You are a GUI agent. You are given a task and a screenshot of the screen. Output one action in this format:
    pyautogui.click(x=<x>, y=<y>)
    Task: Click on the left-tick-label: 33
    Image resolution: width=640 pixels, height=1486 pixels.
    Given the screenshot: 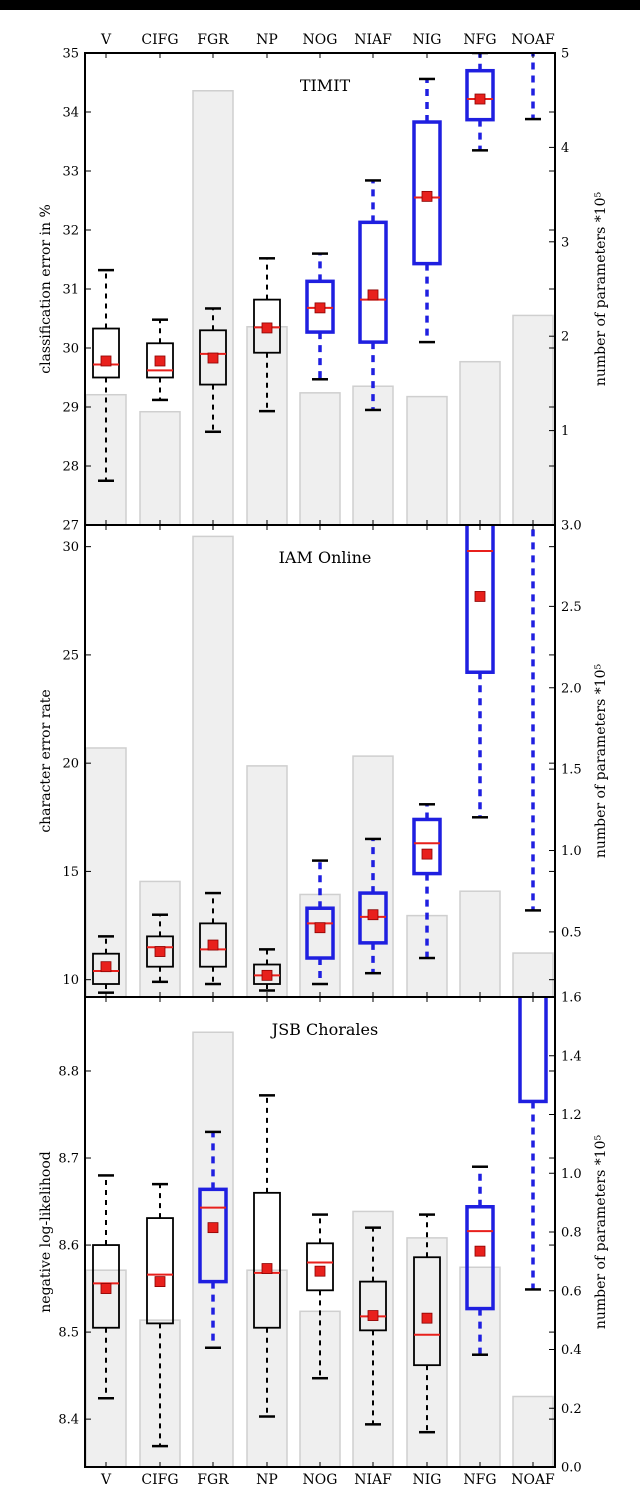 What is the action you would take?
    pyautogui.click(x=70, y=172)
    